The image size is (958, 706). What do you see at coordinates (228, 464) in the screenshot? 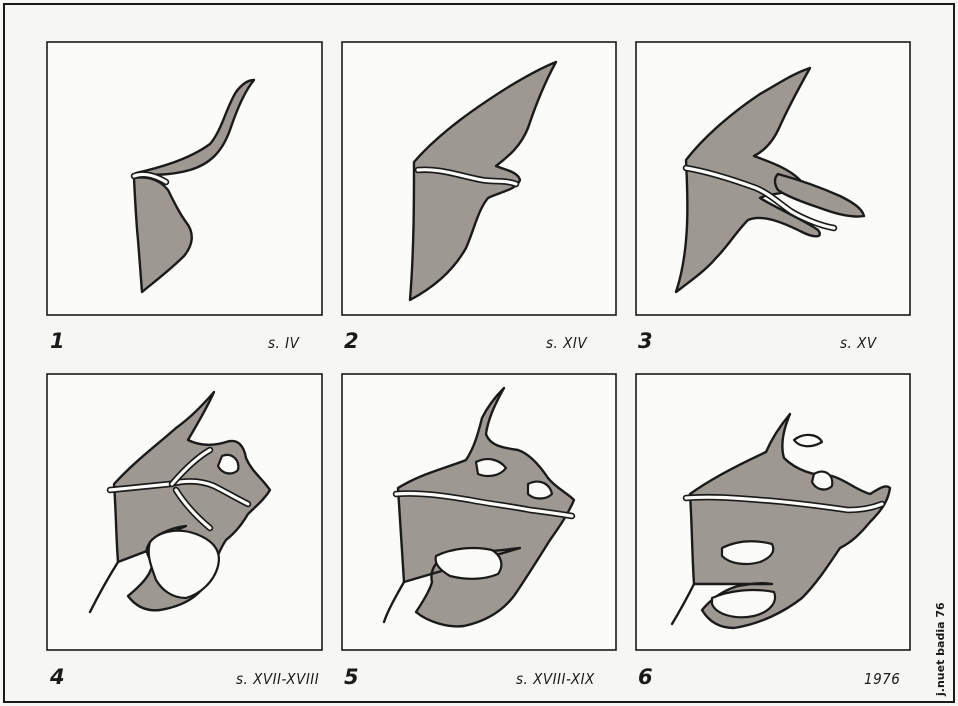
I see `panel-4-bay` at bounding box center [228, 464].